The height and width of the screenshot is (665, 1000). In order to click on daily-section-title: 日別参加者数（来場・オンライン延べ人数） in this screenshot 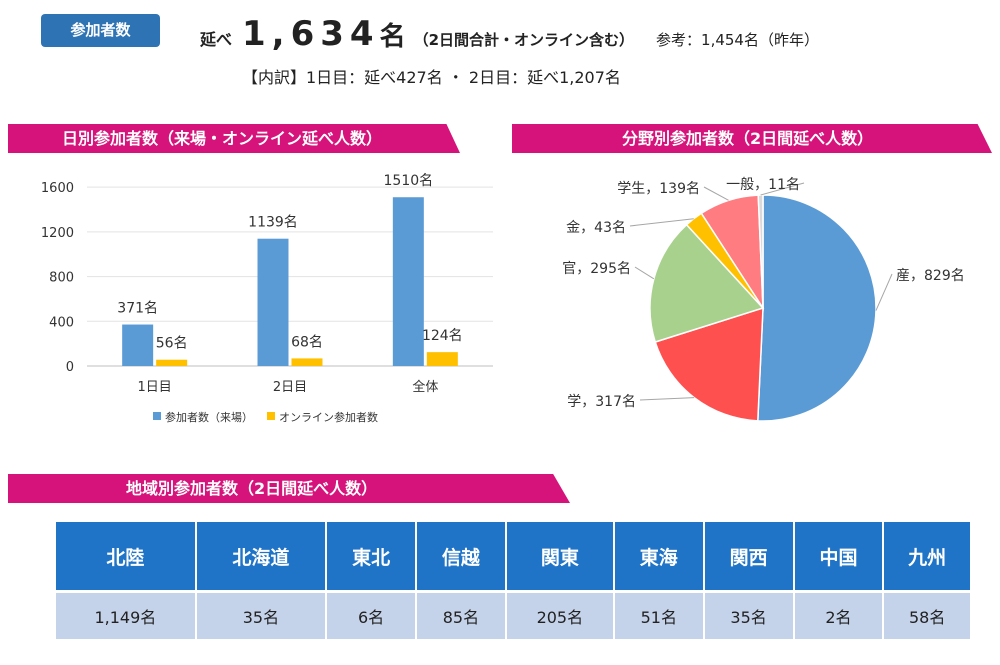, I will do `click(234, 138)`.